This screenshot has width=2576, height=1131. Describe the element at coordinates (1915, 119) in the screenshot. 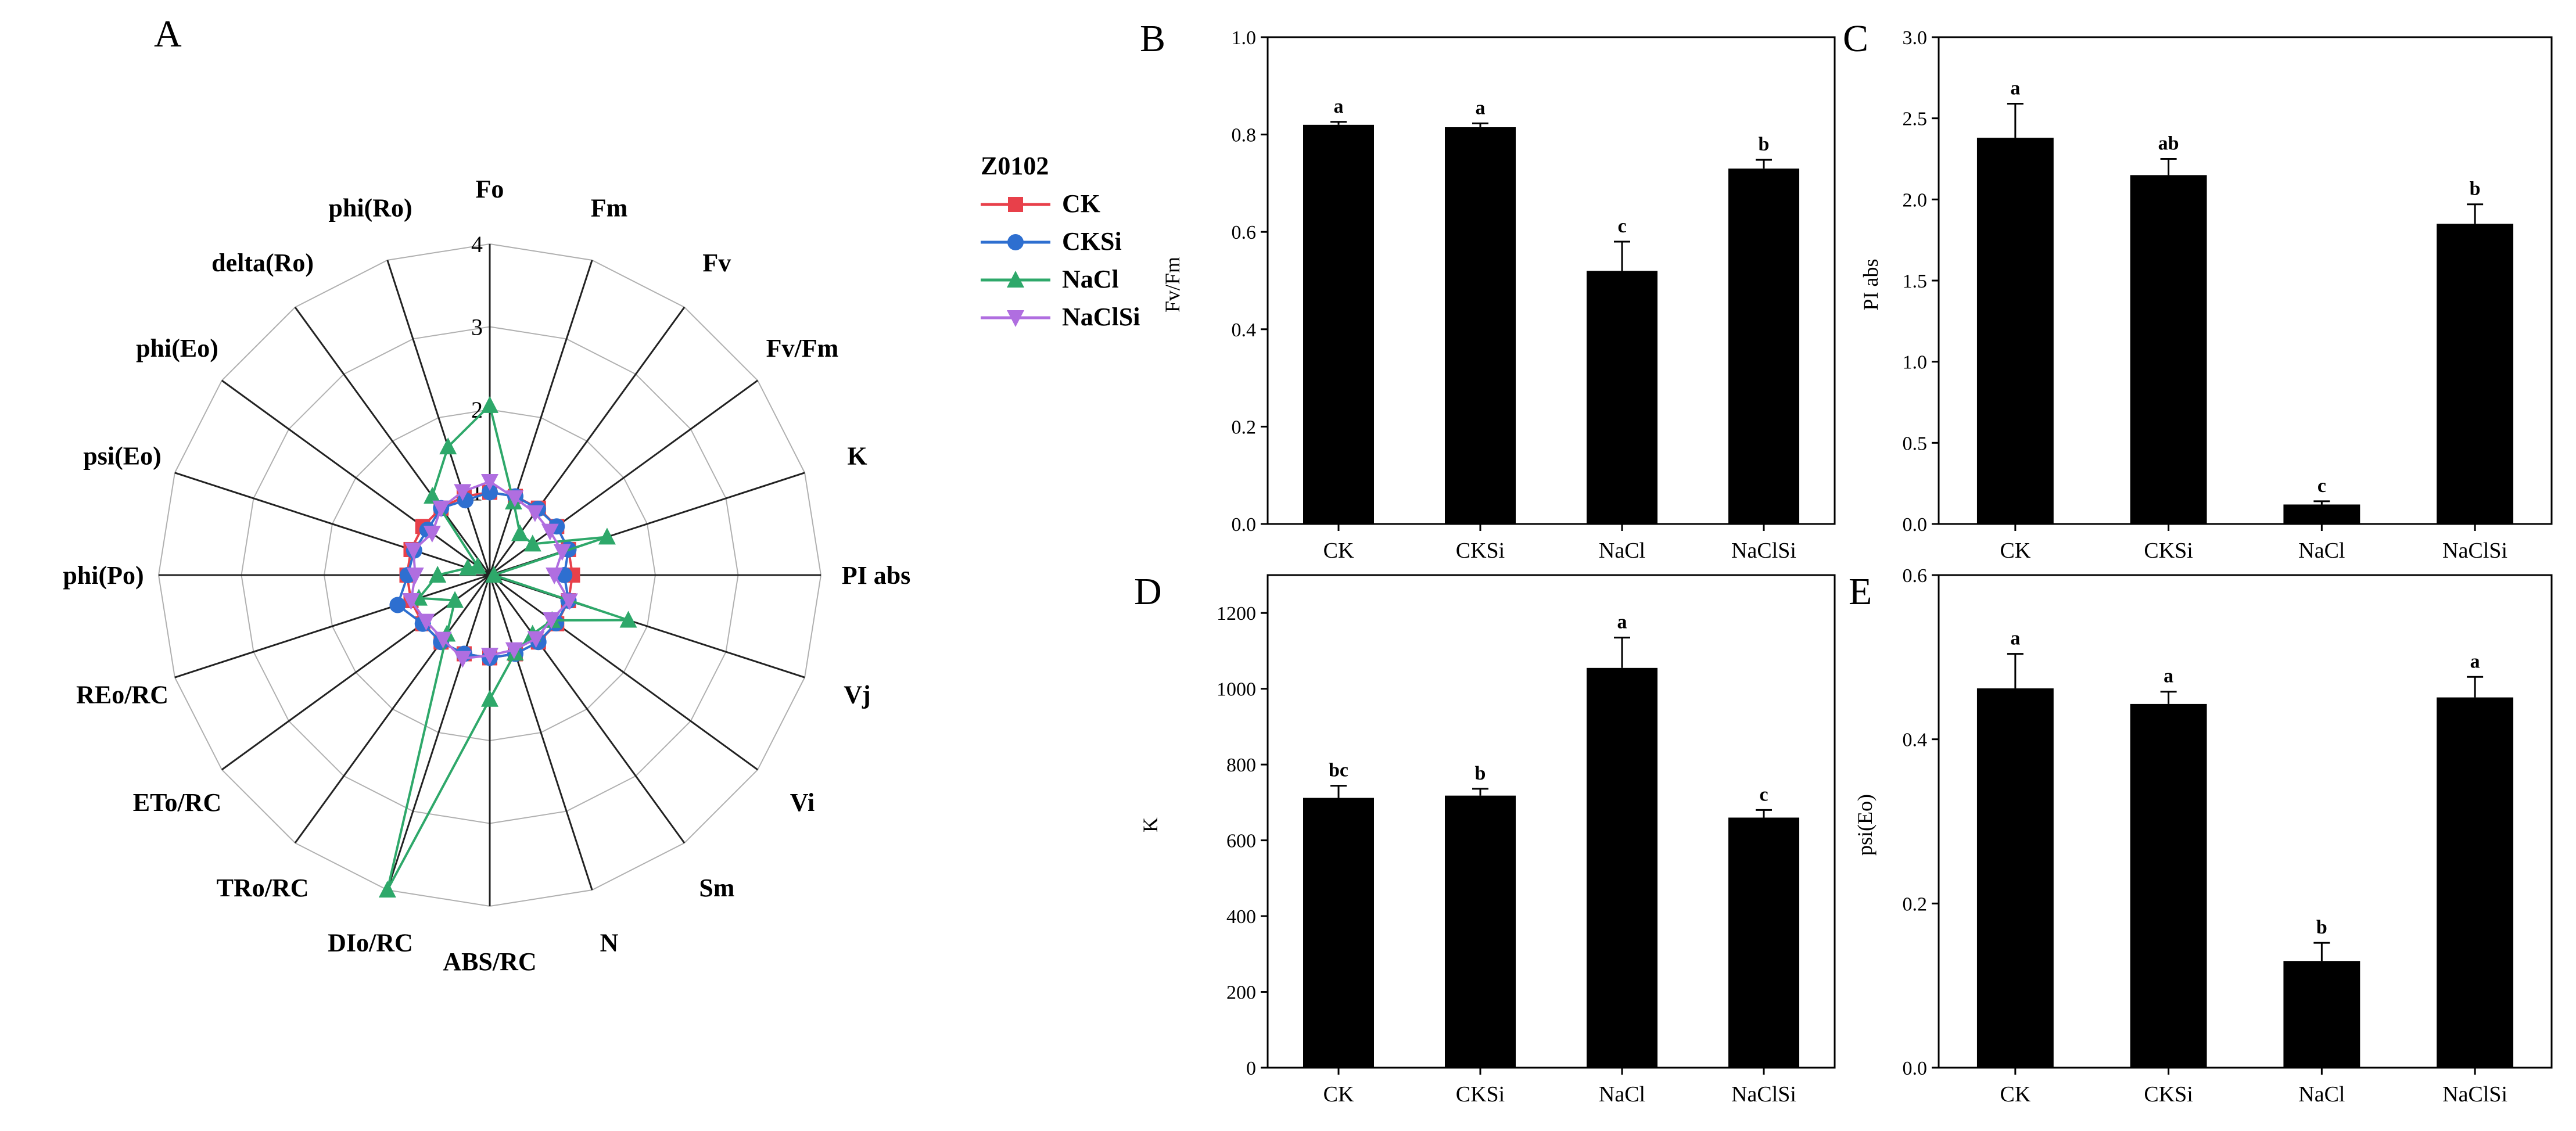

I see `y-tick-label-pi-abs: 2.5` at that location.